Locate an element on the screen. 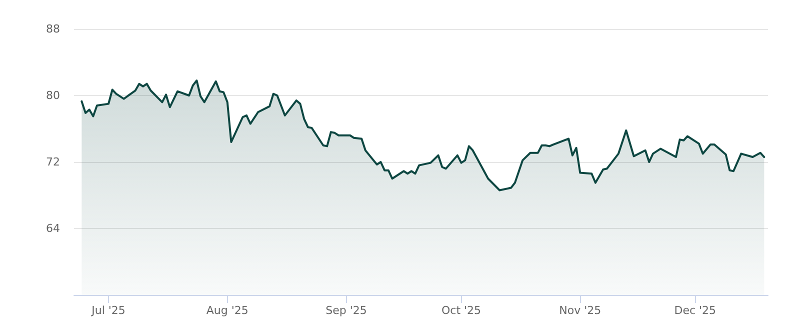 This screenshot has width=800, height=324. y-tick-label: 64 is located at coordinates (53, 228).